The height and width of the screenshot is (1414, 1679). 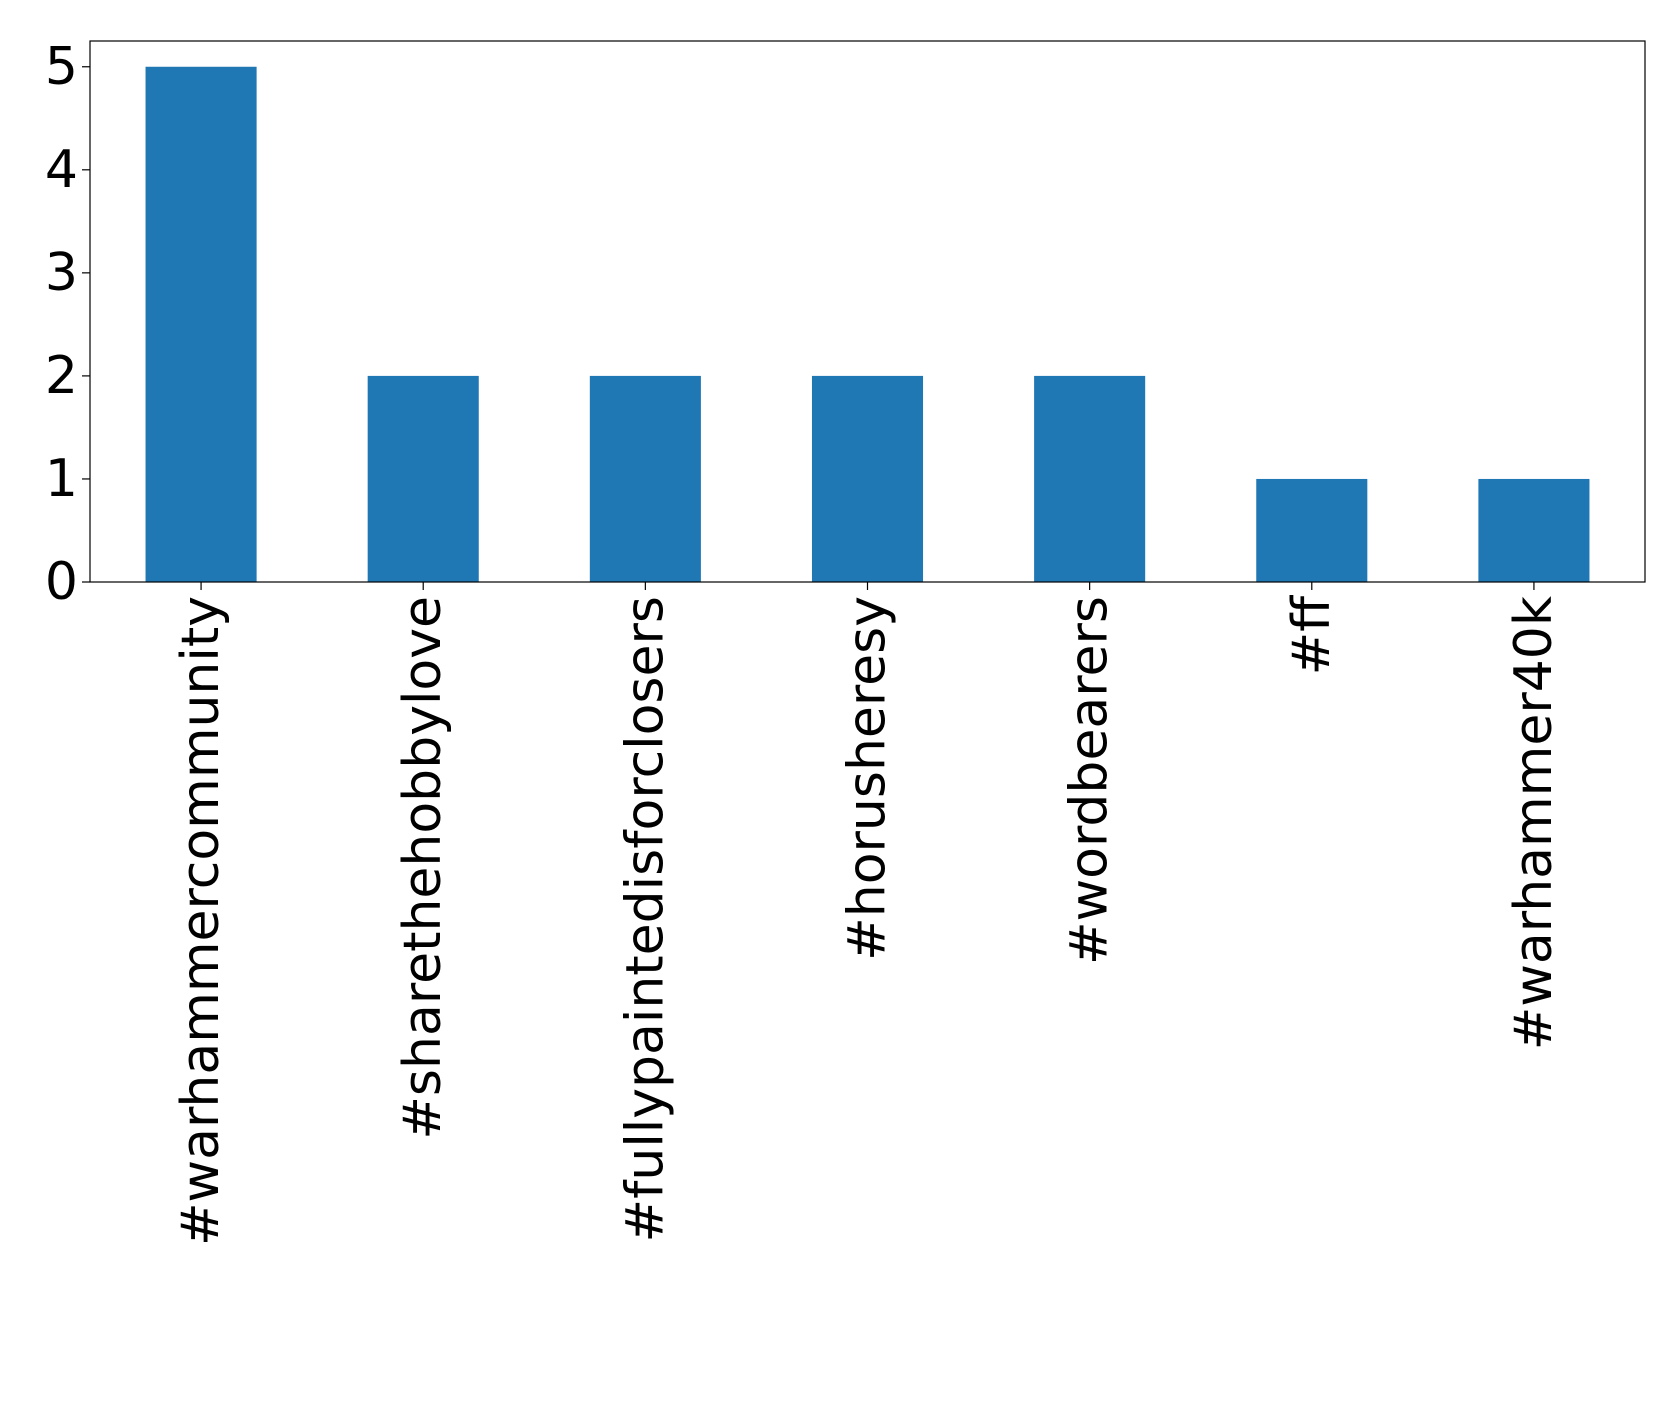 What do you see at coordinates (1090, 780) in the screenshot?
I see `x-tick-label: #wordbearers` at bounding box center [1090, 780].